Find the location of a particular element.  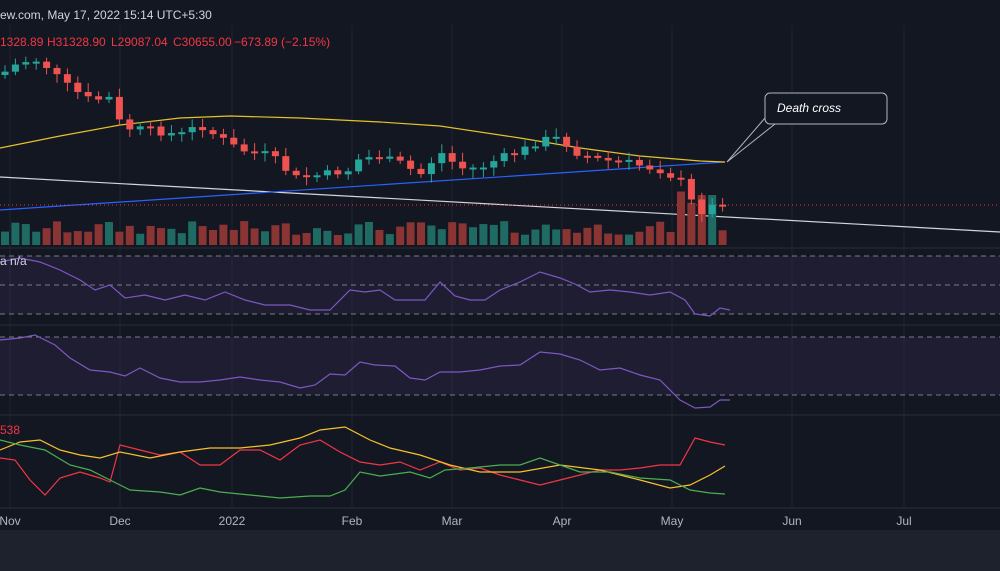

dmi-minus is located at coordinates (363, 469).